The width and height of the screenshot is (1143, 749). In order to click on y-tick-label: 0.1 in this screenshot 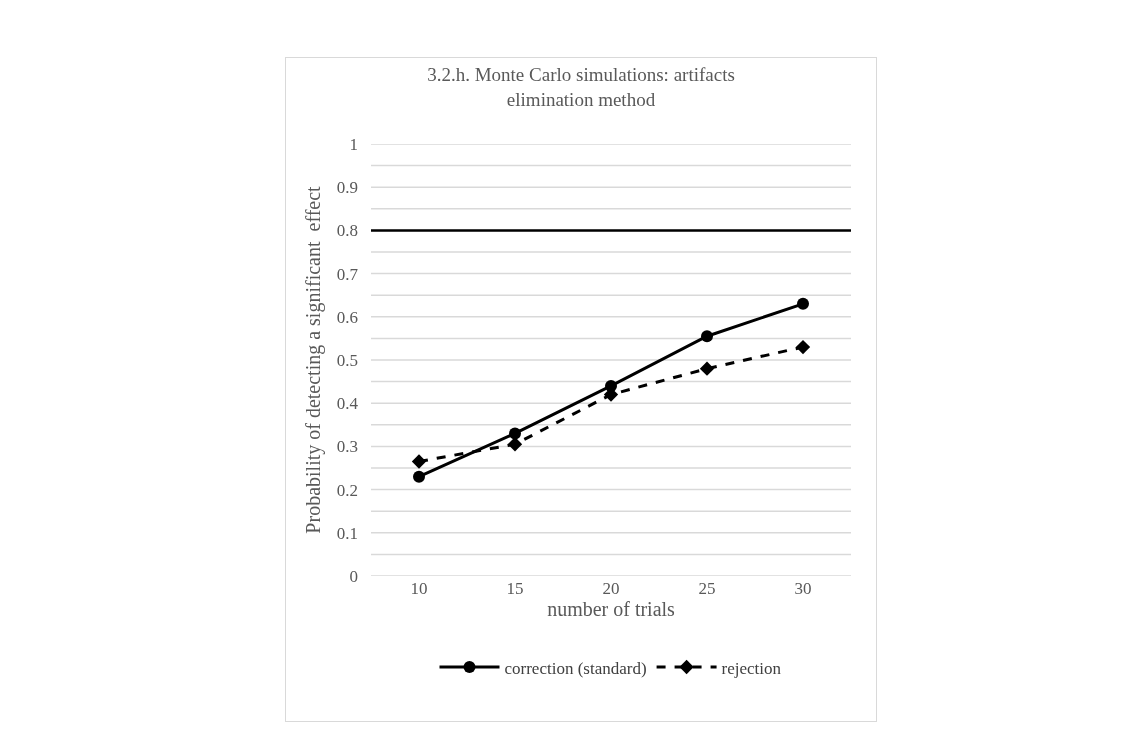, I will do `click(347, 533)`.